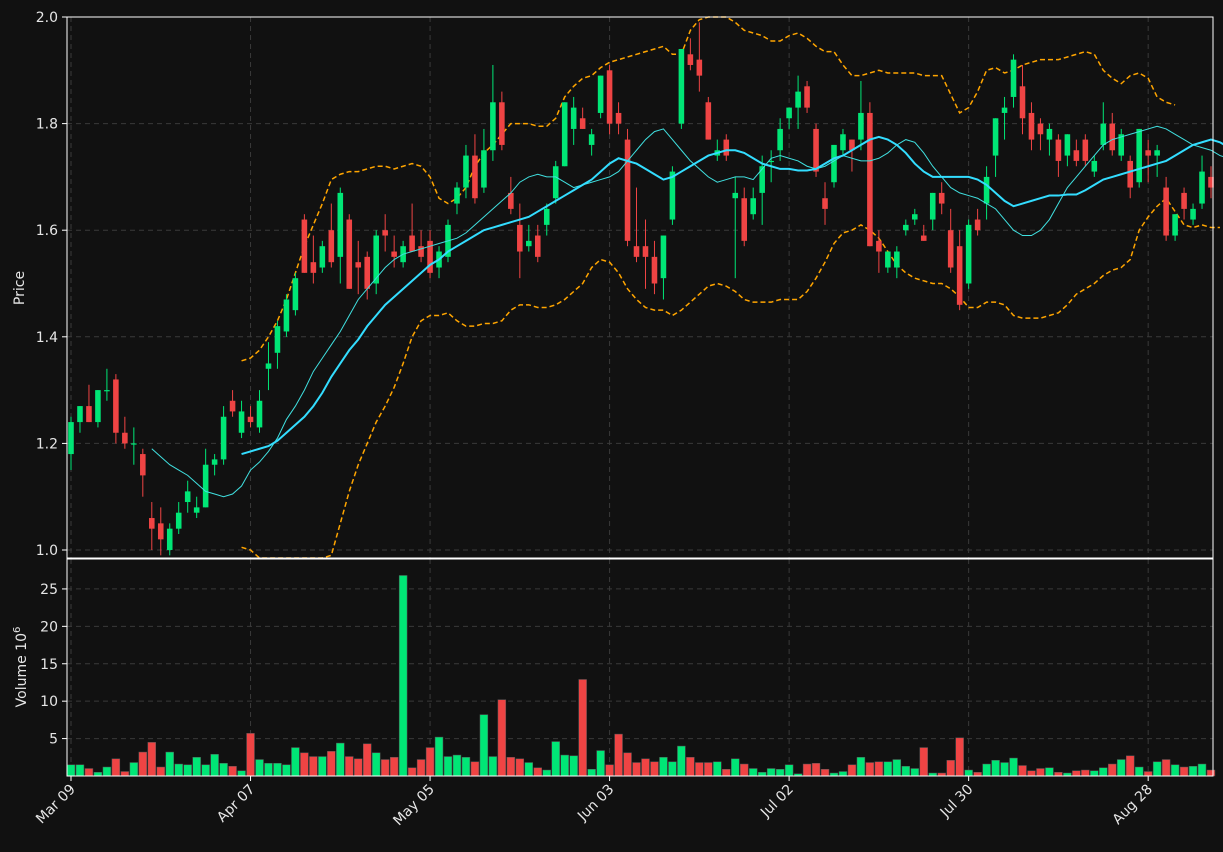  I want to click on volume-tick-label: 25, so click(49, 590).